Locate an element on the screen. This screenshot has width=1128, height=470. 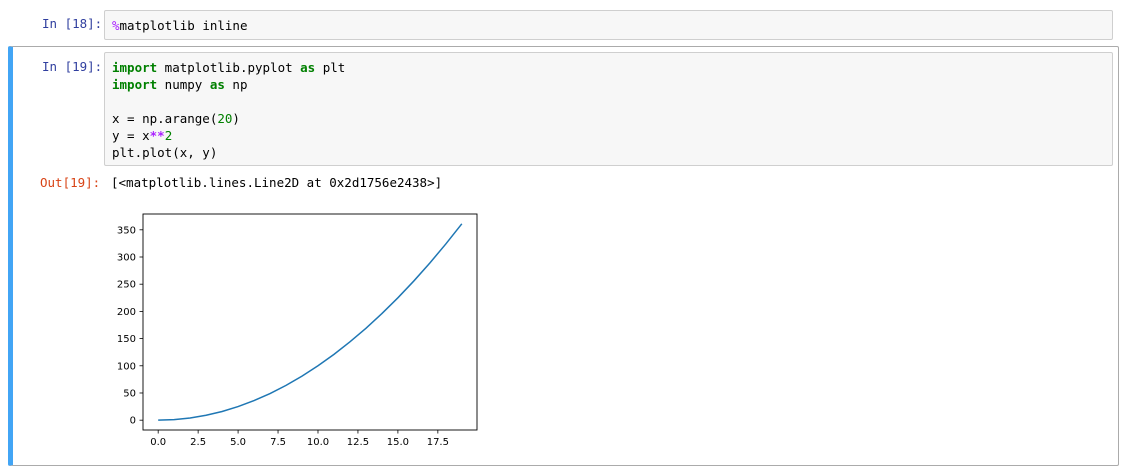
code-line-5: y = x**2 is located at coordinates (142, 135).